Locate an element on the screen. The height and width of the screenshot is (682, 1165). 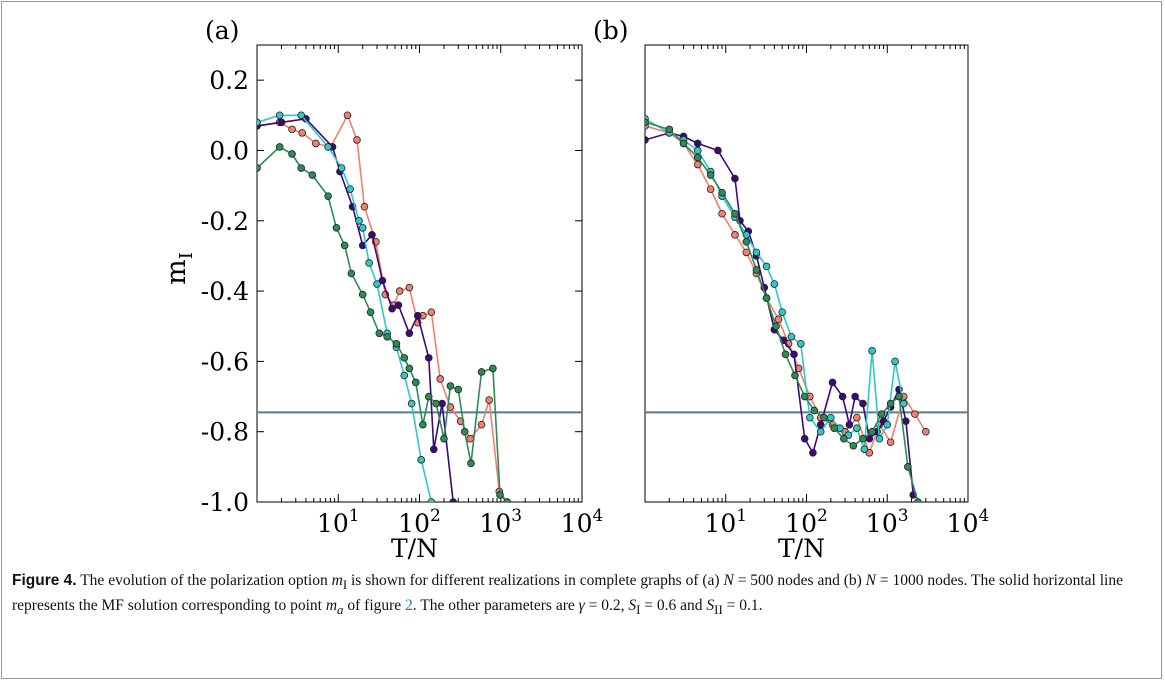
y-tick-label: -0.8 is located at coordinates (225, 432).